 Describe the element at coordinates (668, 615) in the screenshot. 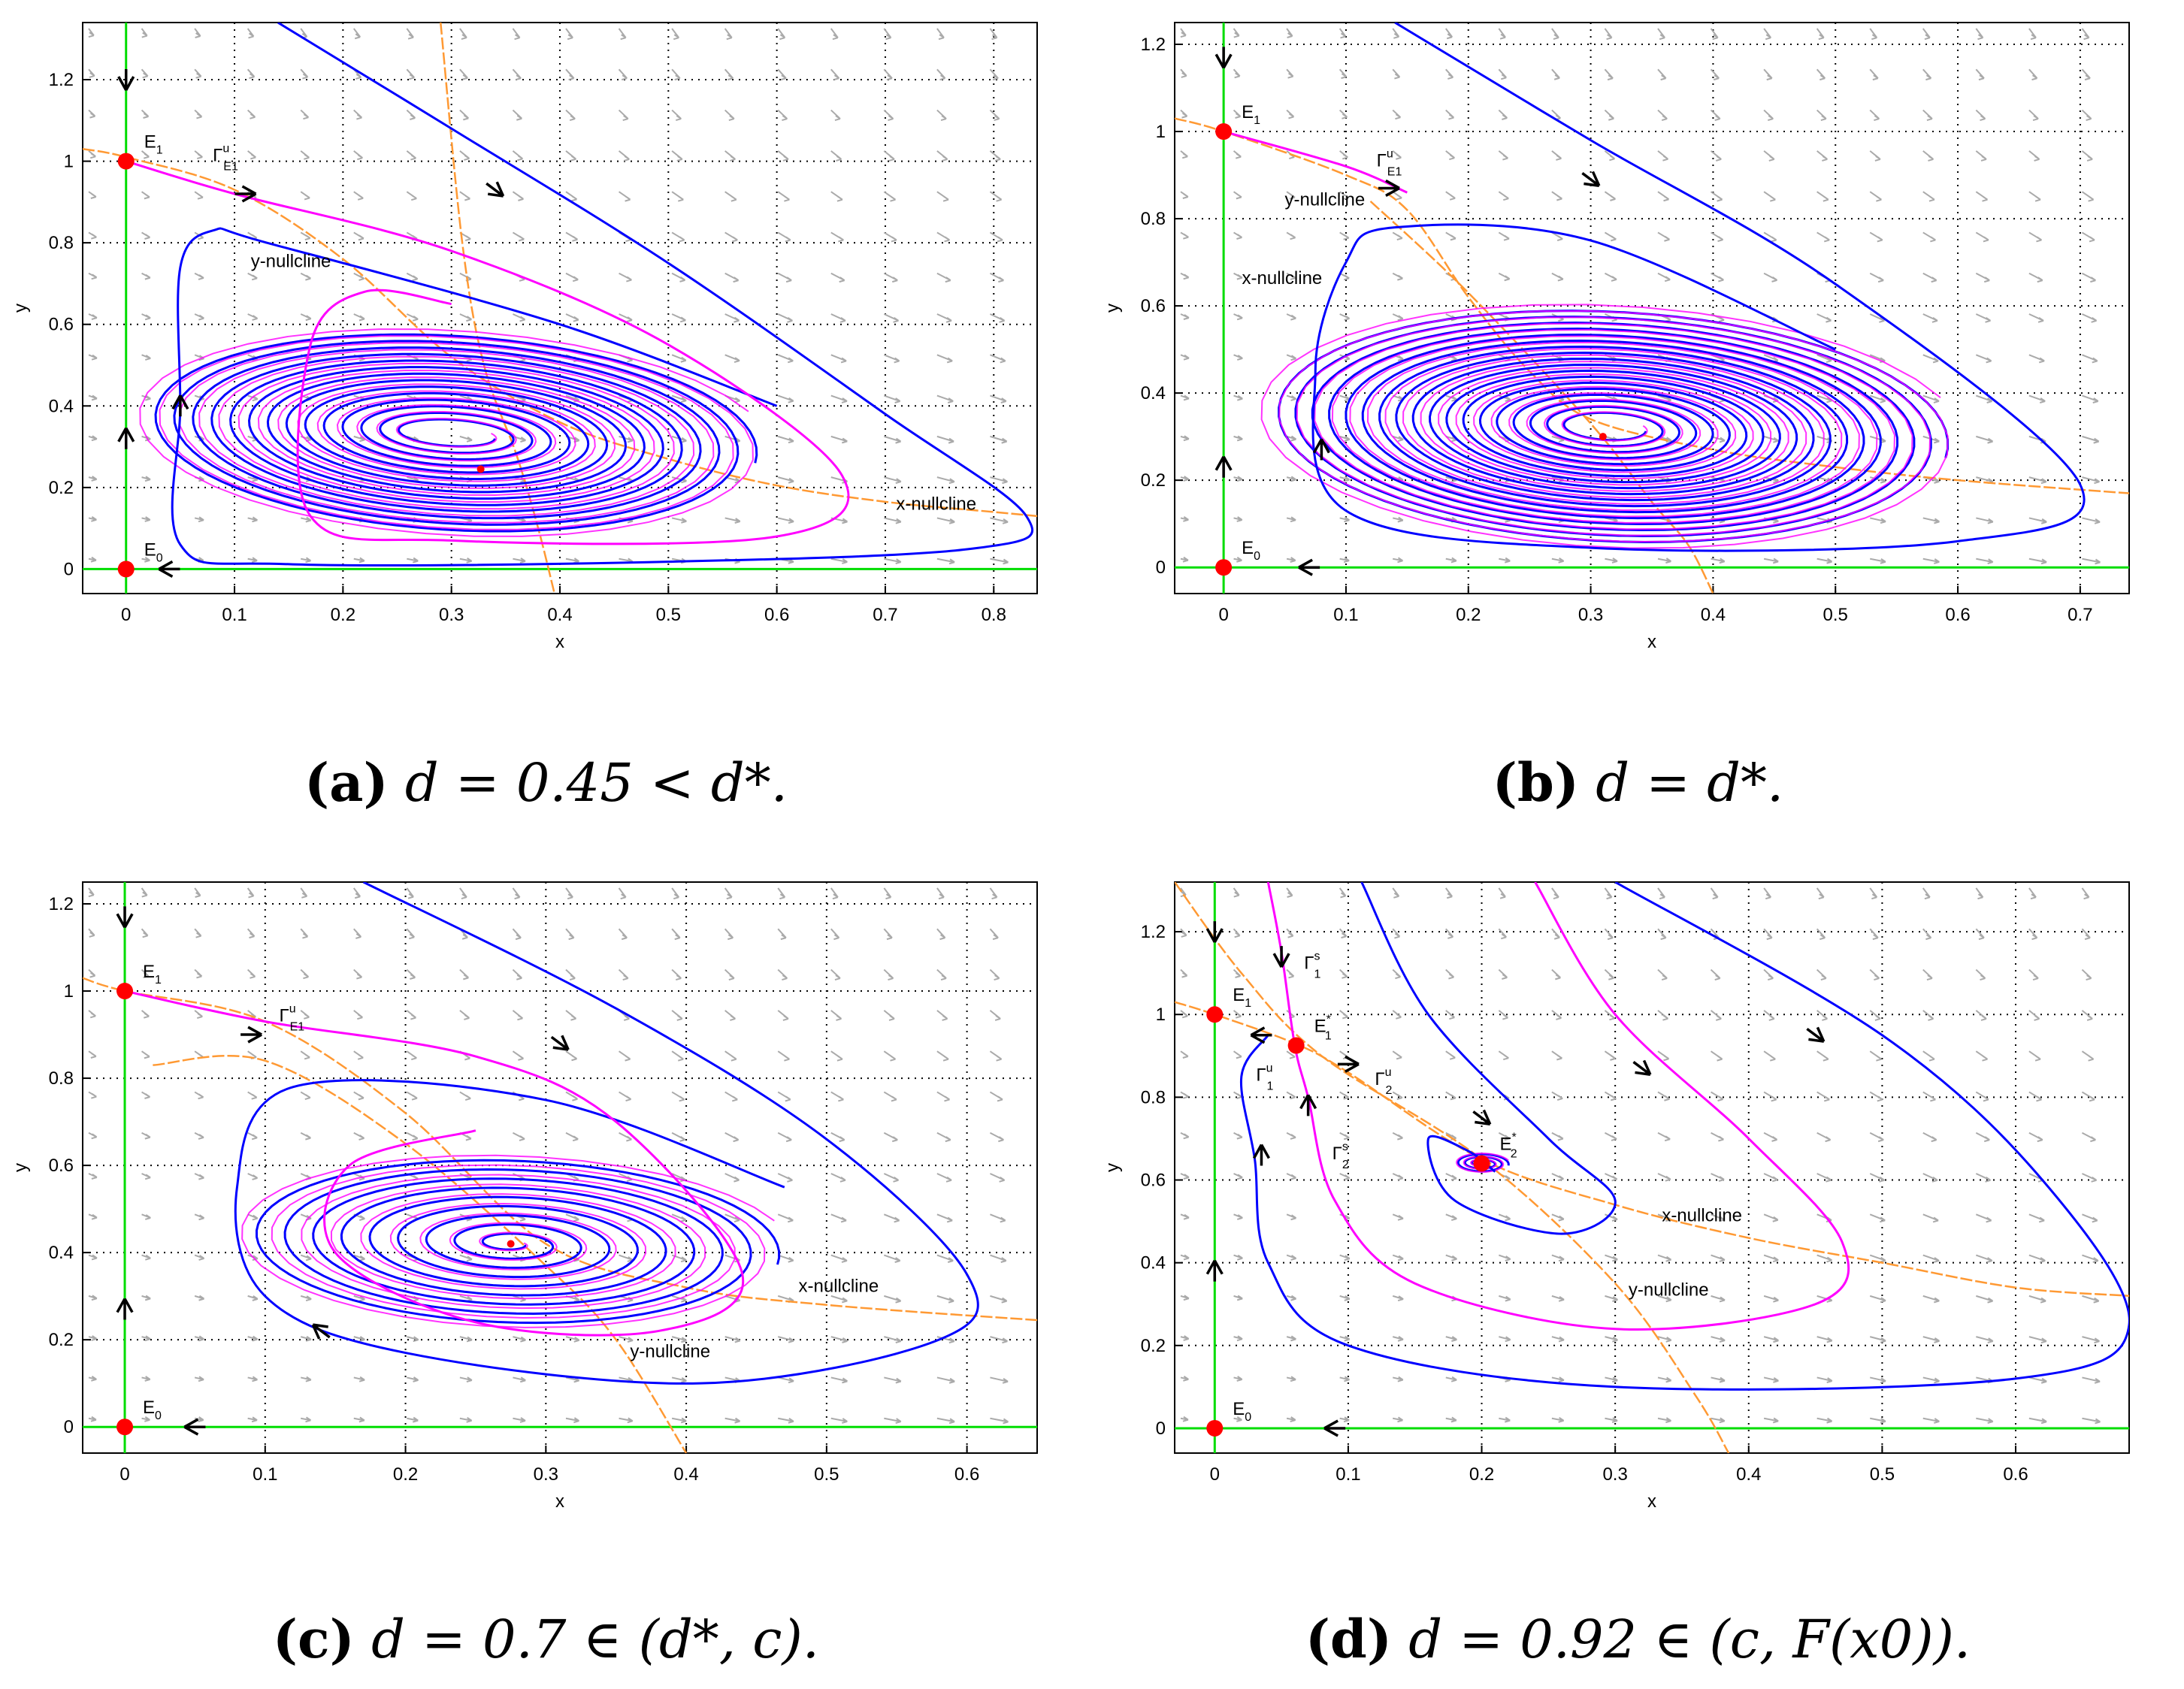

I see `x-tick-label: 0.5` at that location.